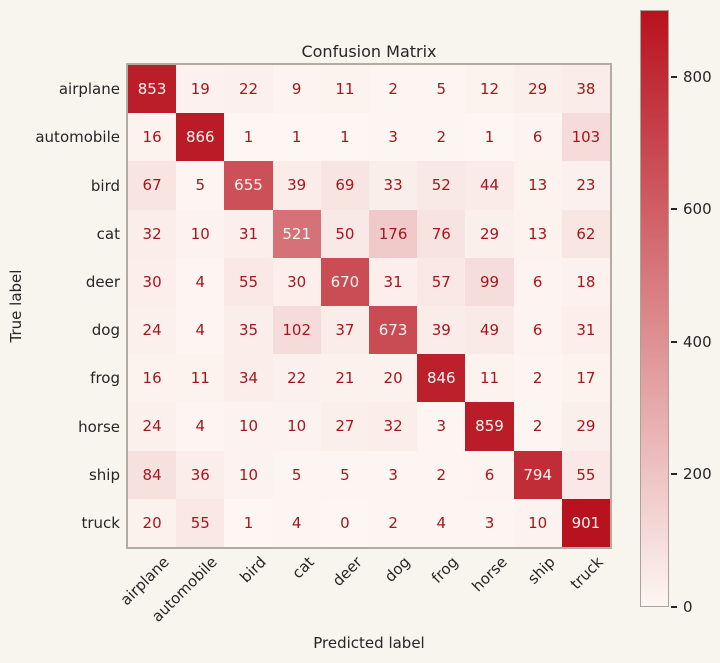  I want to click on heatmap-cell: 44, so click(489, 185).